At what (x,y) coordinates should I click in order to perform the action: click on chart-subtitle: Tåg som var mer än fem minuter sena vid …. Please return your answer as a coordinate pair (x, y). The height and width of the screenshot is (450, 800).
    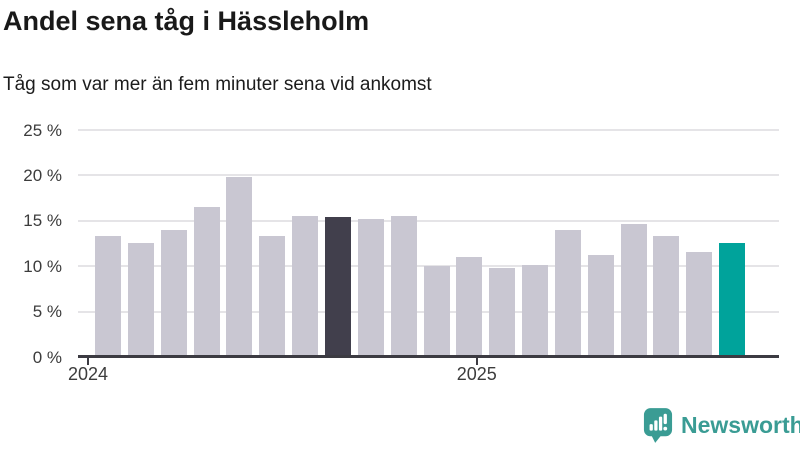
    Looking at the image, I should click on (217, 84).